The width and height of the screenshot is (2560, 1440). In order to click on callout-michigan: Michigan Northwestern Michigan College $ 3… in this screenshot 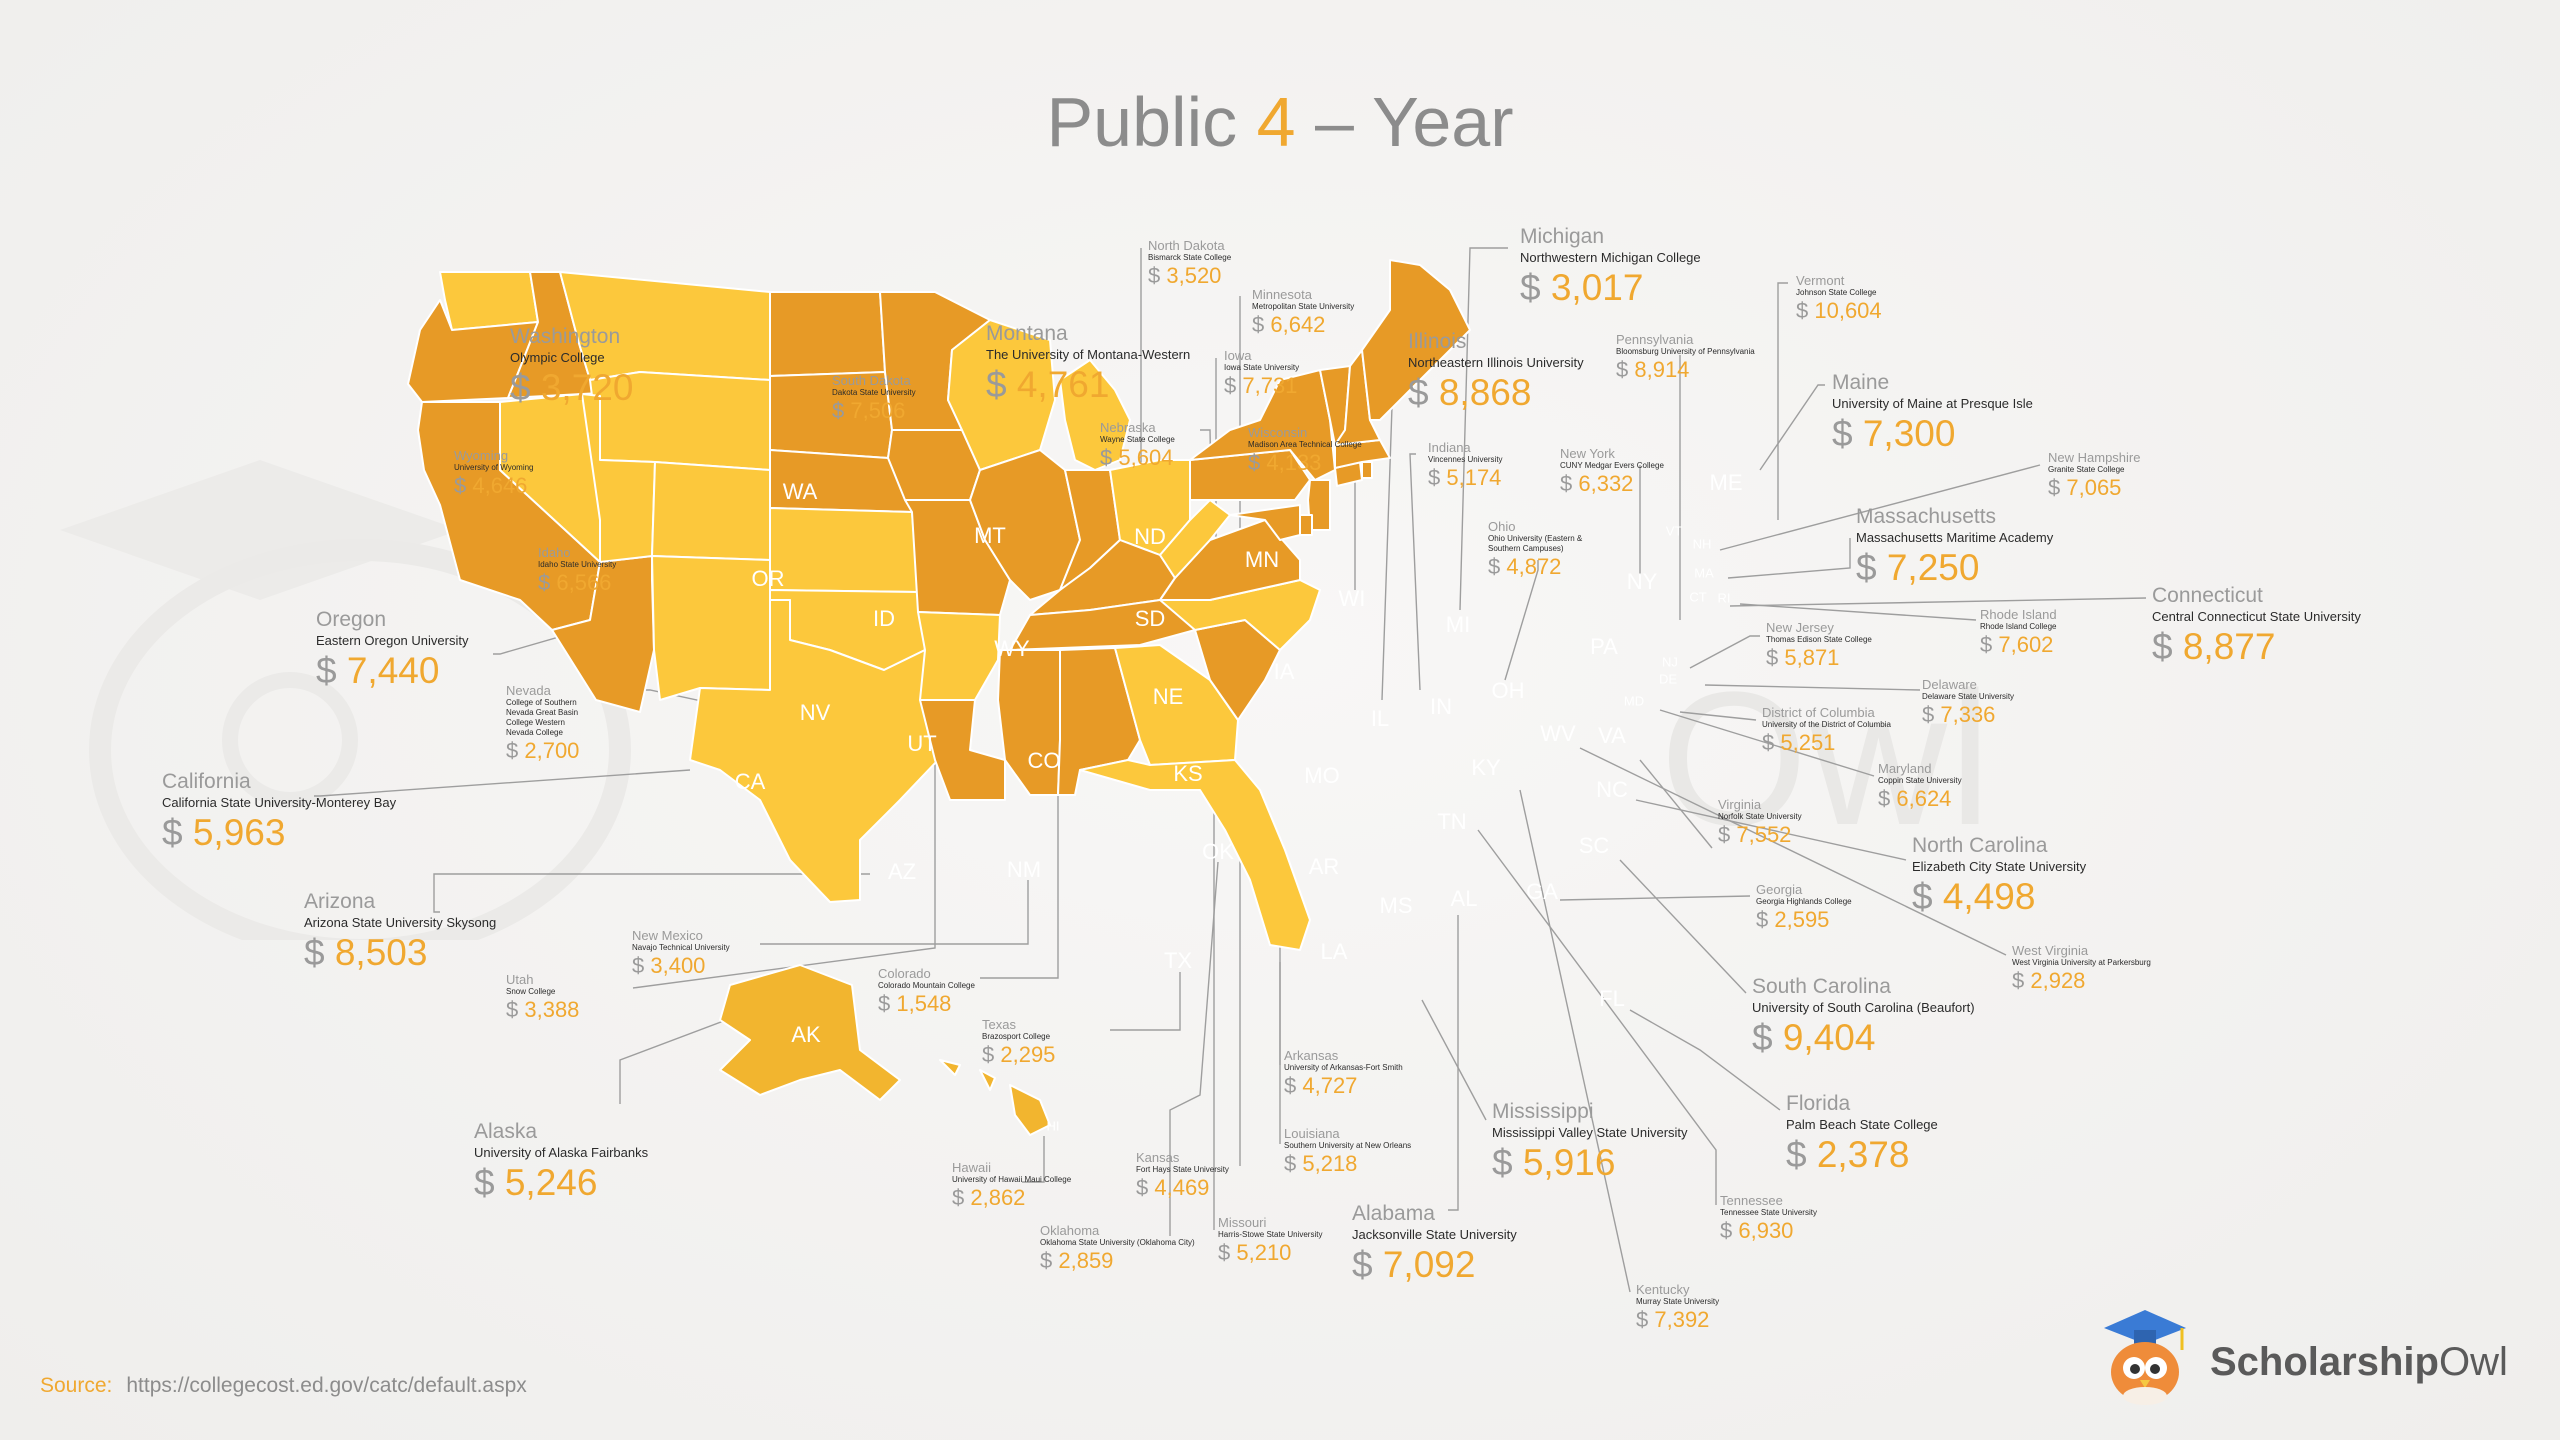, I will do `click(1610, 267)`.